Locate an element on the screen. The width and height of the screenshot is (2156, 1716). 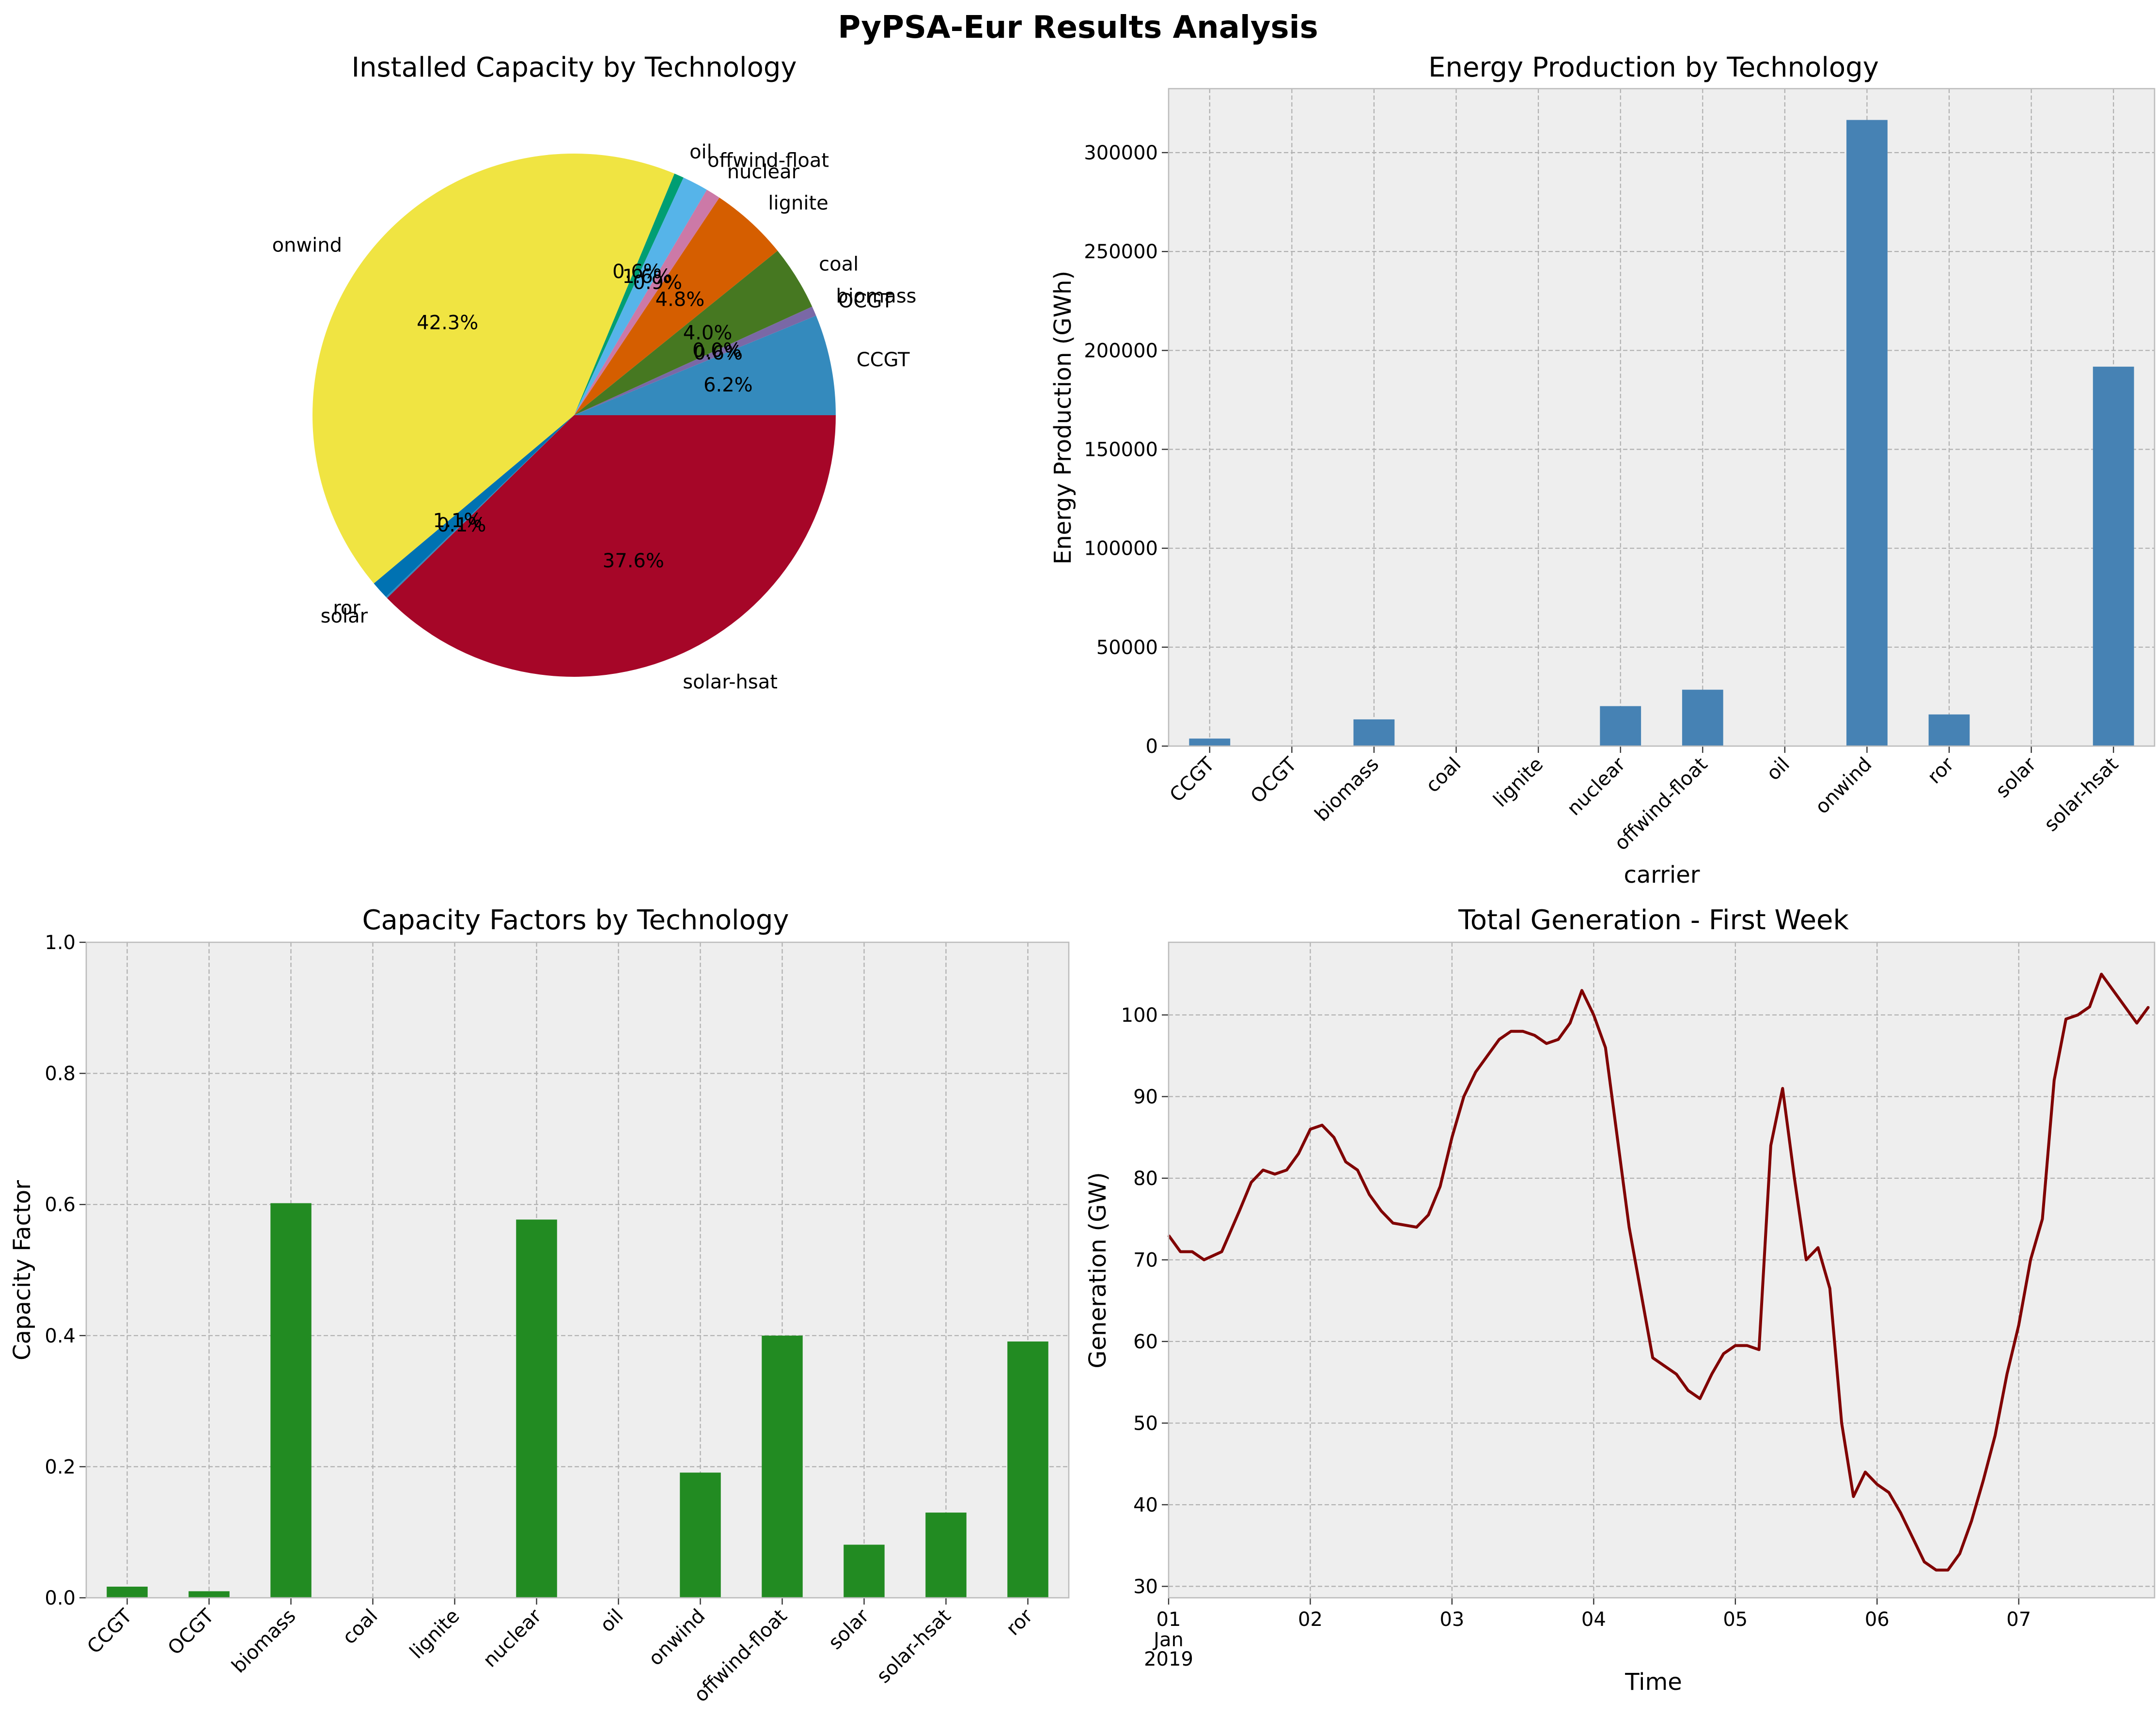
pie-pct-lignite: 4.8% is located at coordinates (681, 300).